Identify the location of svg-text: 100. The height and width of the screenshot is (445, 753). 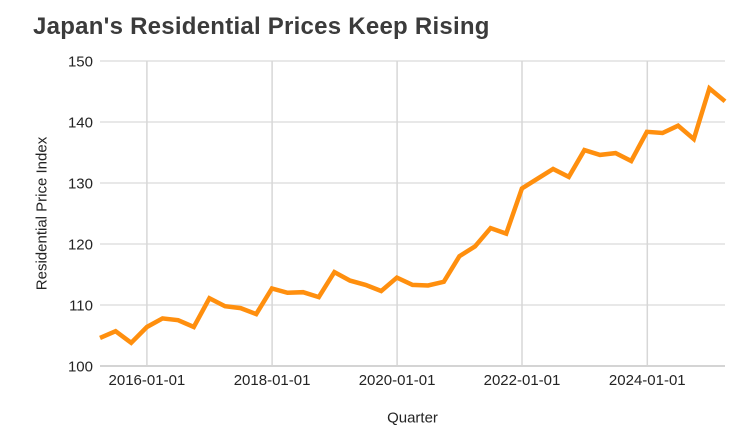
(80, 367).